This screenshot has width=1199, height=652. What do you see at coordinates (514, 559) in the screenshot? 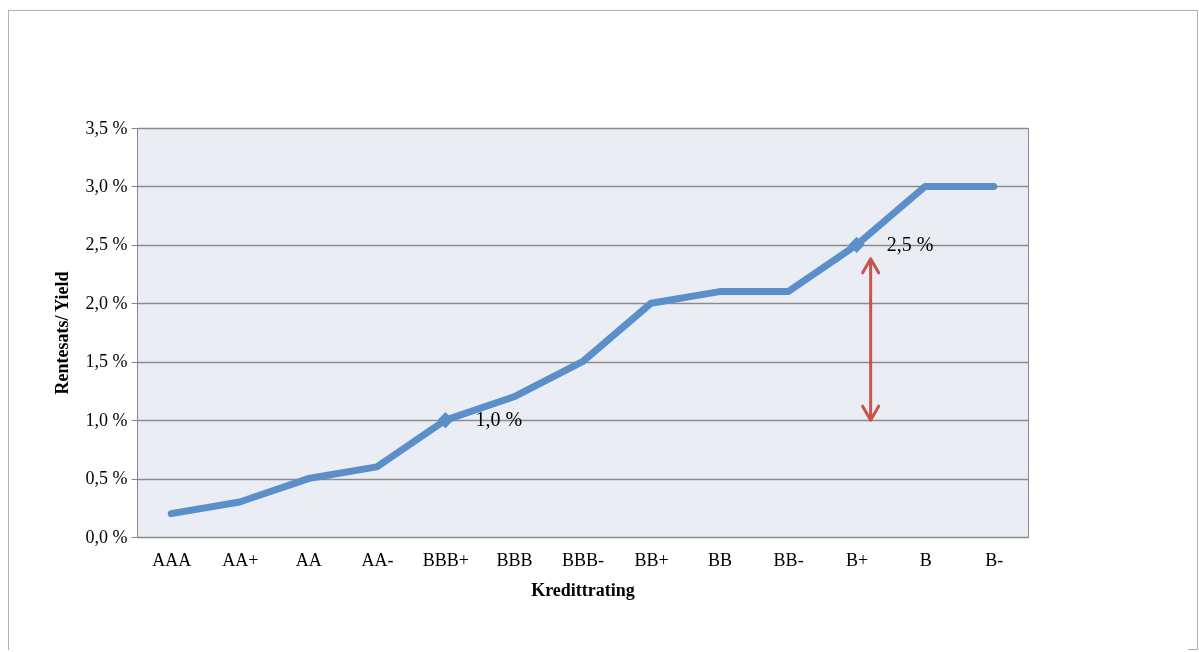
I see `x-tick-label: BBB` at bounding box center [514, 559].